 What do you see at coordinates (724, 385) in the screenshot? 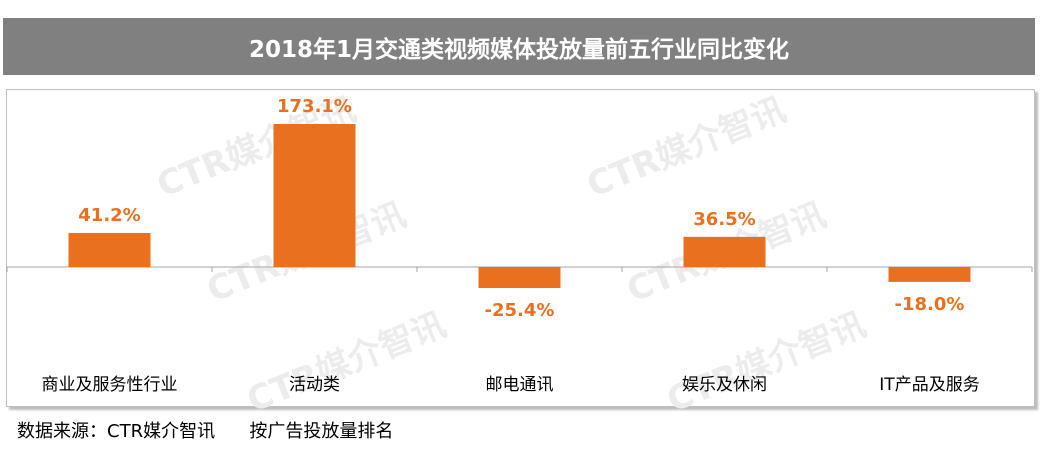
I see `category-label-4: 娱乐及休闲` at bounding box center [724, 385].